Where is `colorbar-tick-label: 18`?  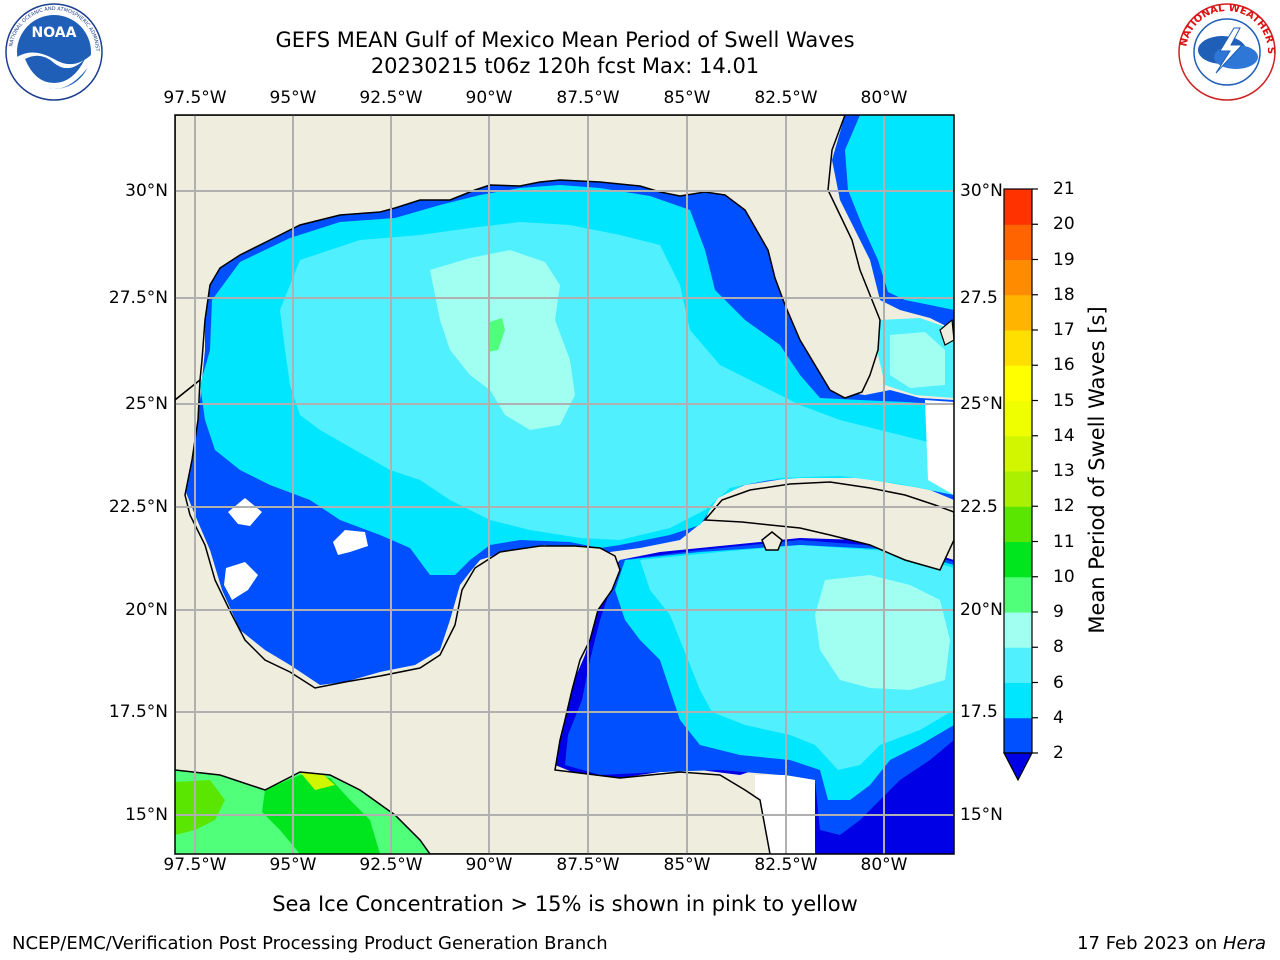 colorbar-tick-label: 18 is located at coordinates (1064, 294).